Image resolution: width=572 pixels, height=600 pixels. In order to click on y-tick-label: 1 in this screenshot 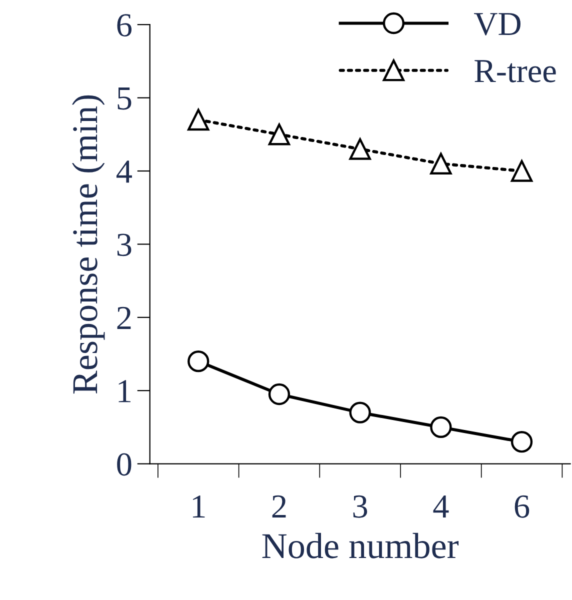, I will do `click(124, 391)`.